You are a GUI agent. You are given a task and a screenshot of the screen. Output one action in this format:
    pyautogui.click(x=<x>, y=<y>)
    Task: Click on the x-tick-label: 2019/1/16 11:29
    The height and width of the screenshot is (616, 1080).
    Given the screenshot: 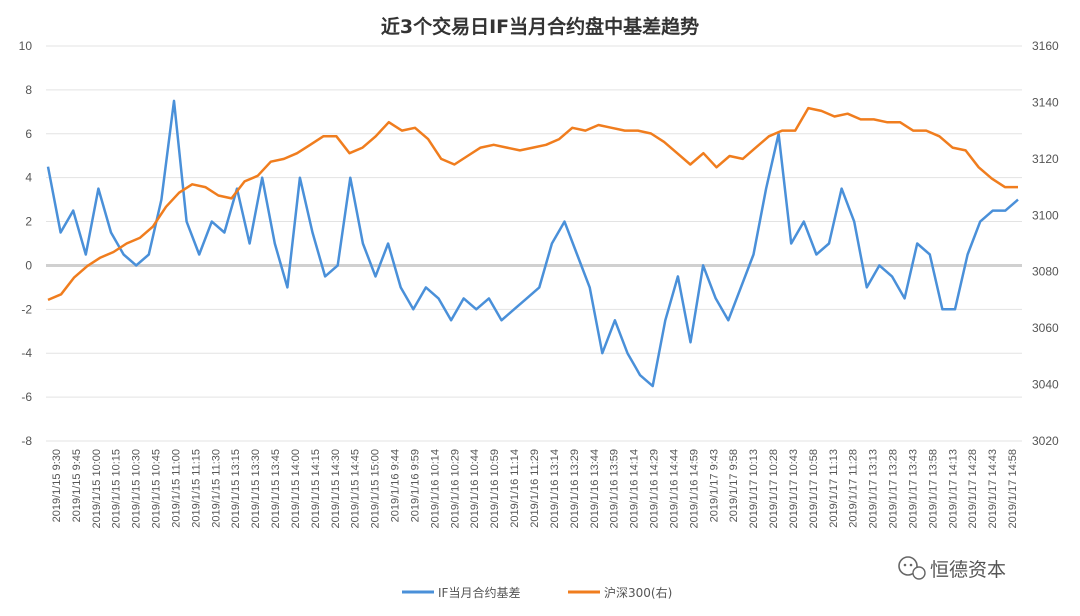 What is the action you would take?
    pyautogui.click(x=535, y=488)
    